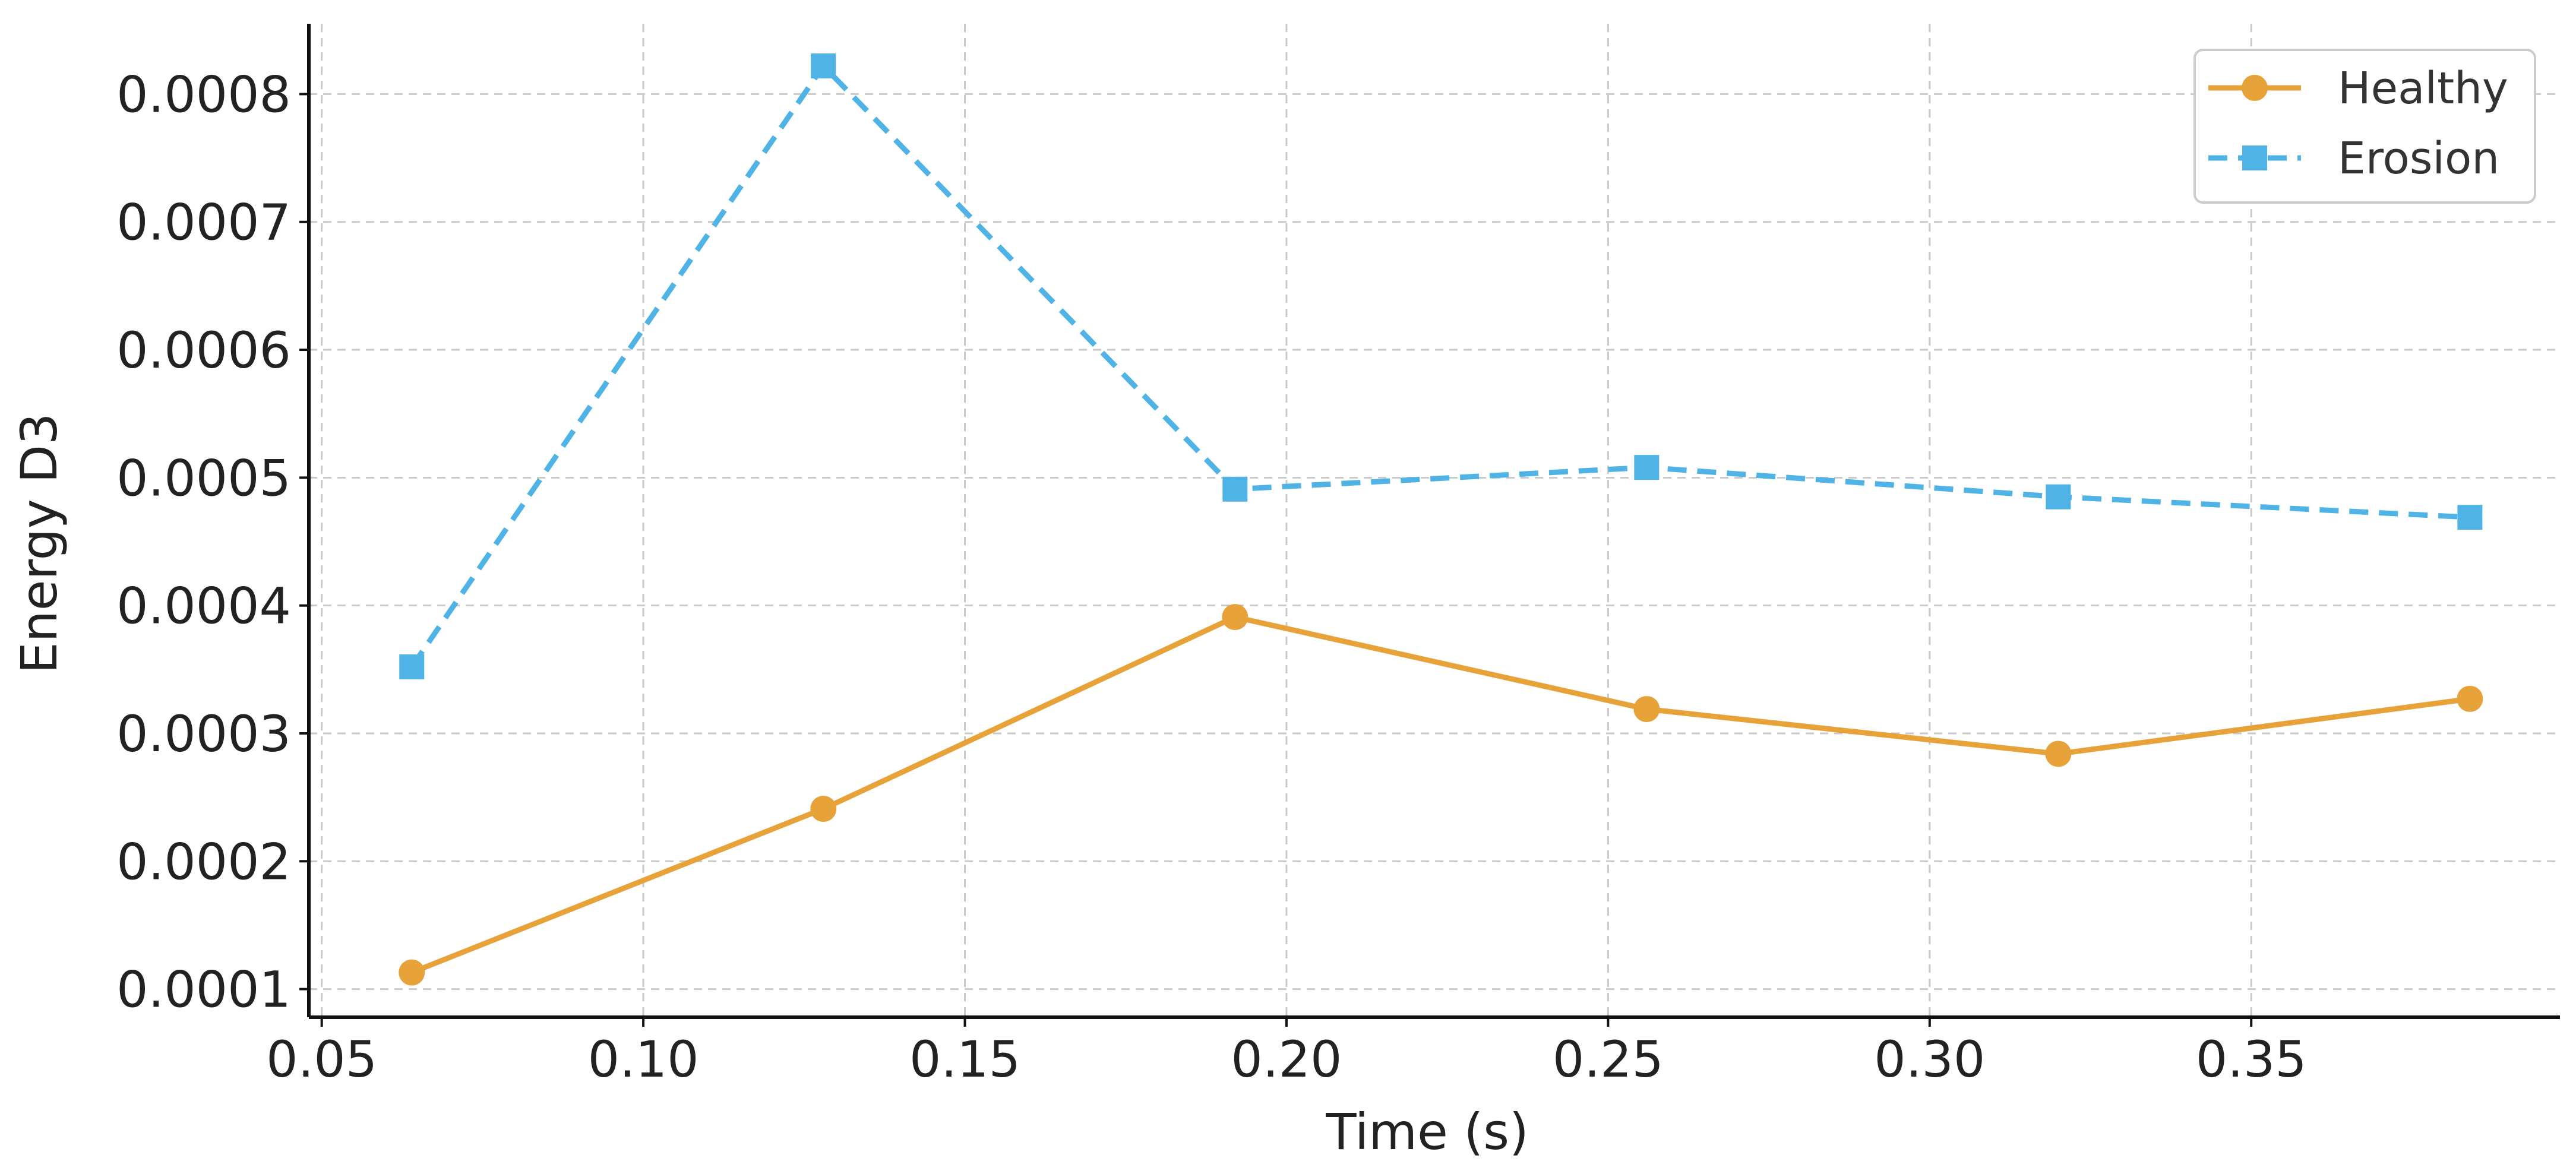 The height and width of the screenshot is (1174, 2576). What do you see at coordinates (203, 94) in the screenshot?
I see `y-tick-label: 0.0008` at bounding box center [203, 94].